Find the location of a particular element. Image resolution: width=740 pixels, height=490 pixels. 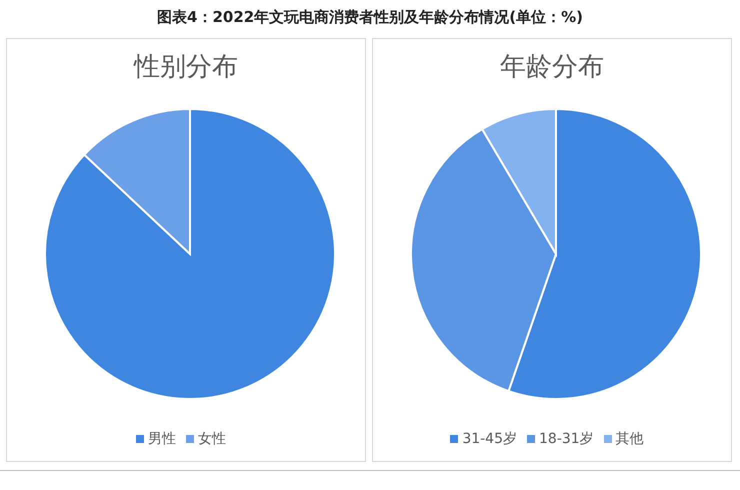

chart-subtitle: 性别分布 is located at coordinates (185, 67).